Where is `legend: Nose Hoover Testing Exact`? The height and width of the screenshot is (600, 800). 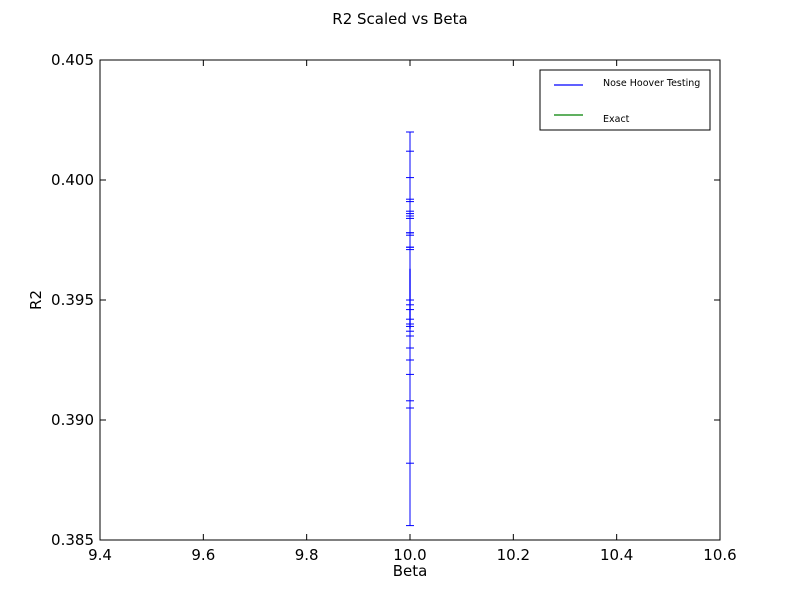 legend: Nose Hoover Testing Exact is located at coordinates (625, 100).